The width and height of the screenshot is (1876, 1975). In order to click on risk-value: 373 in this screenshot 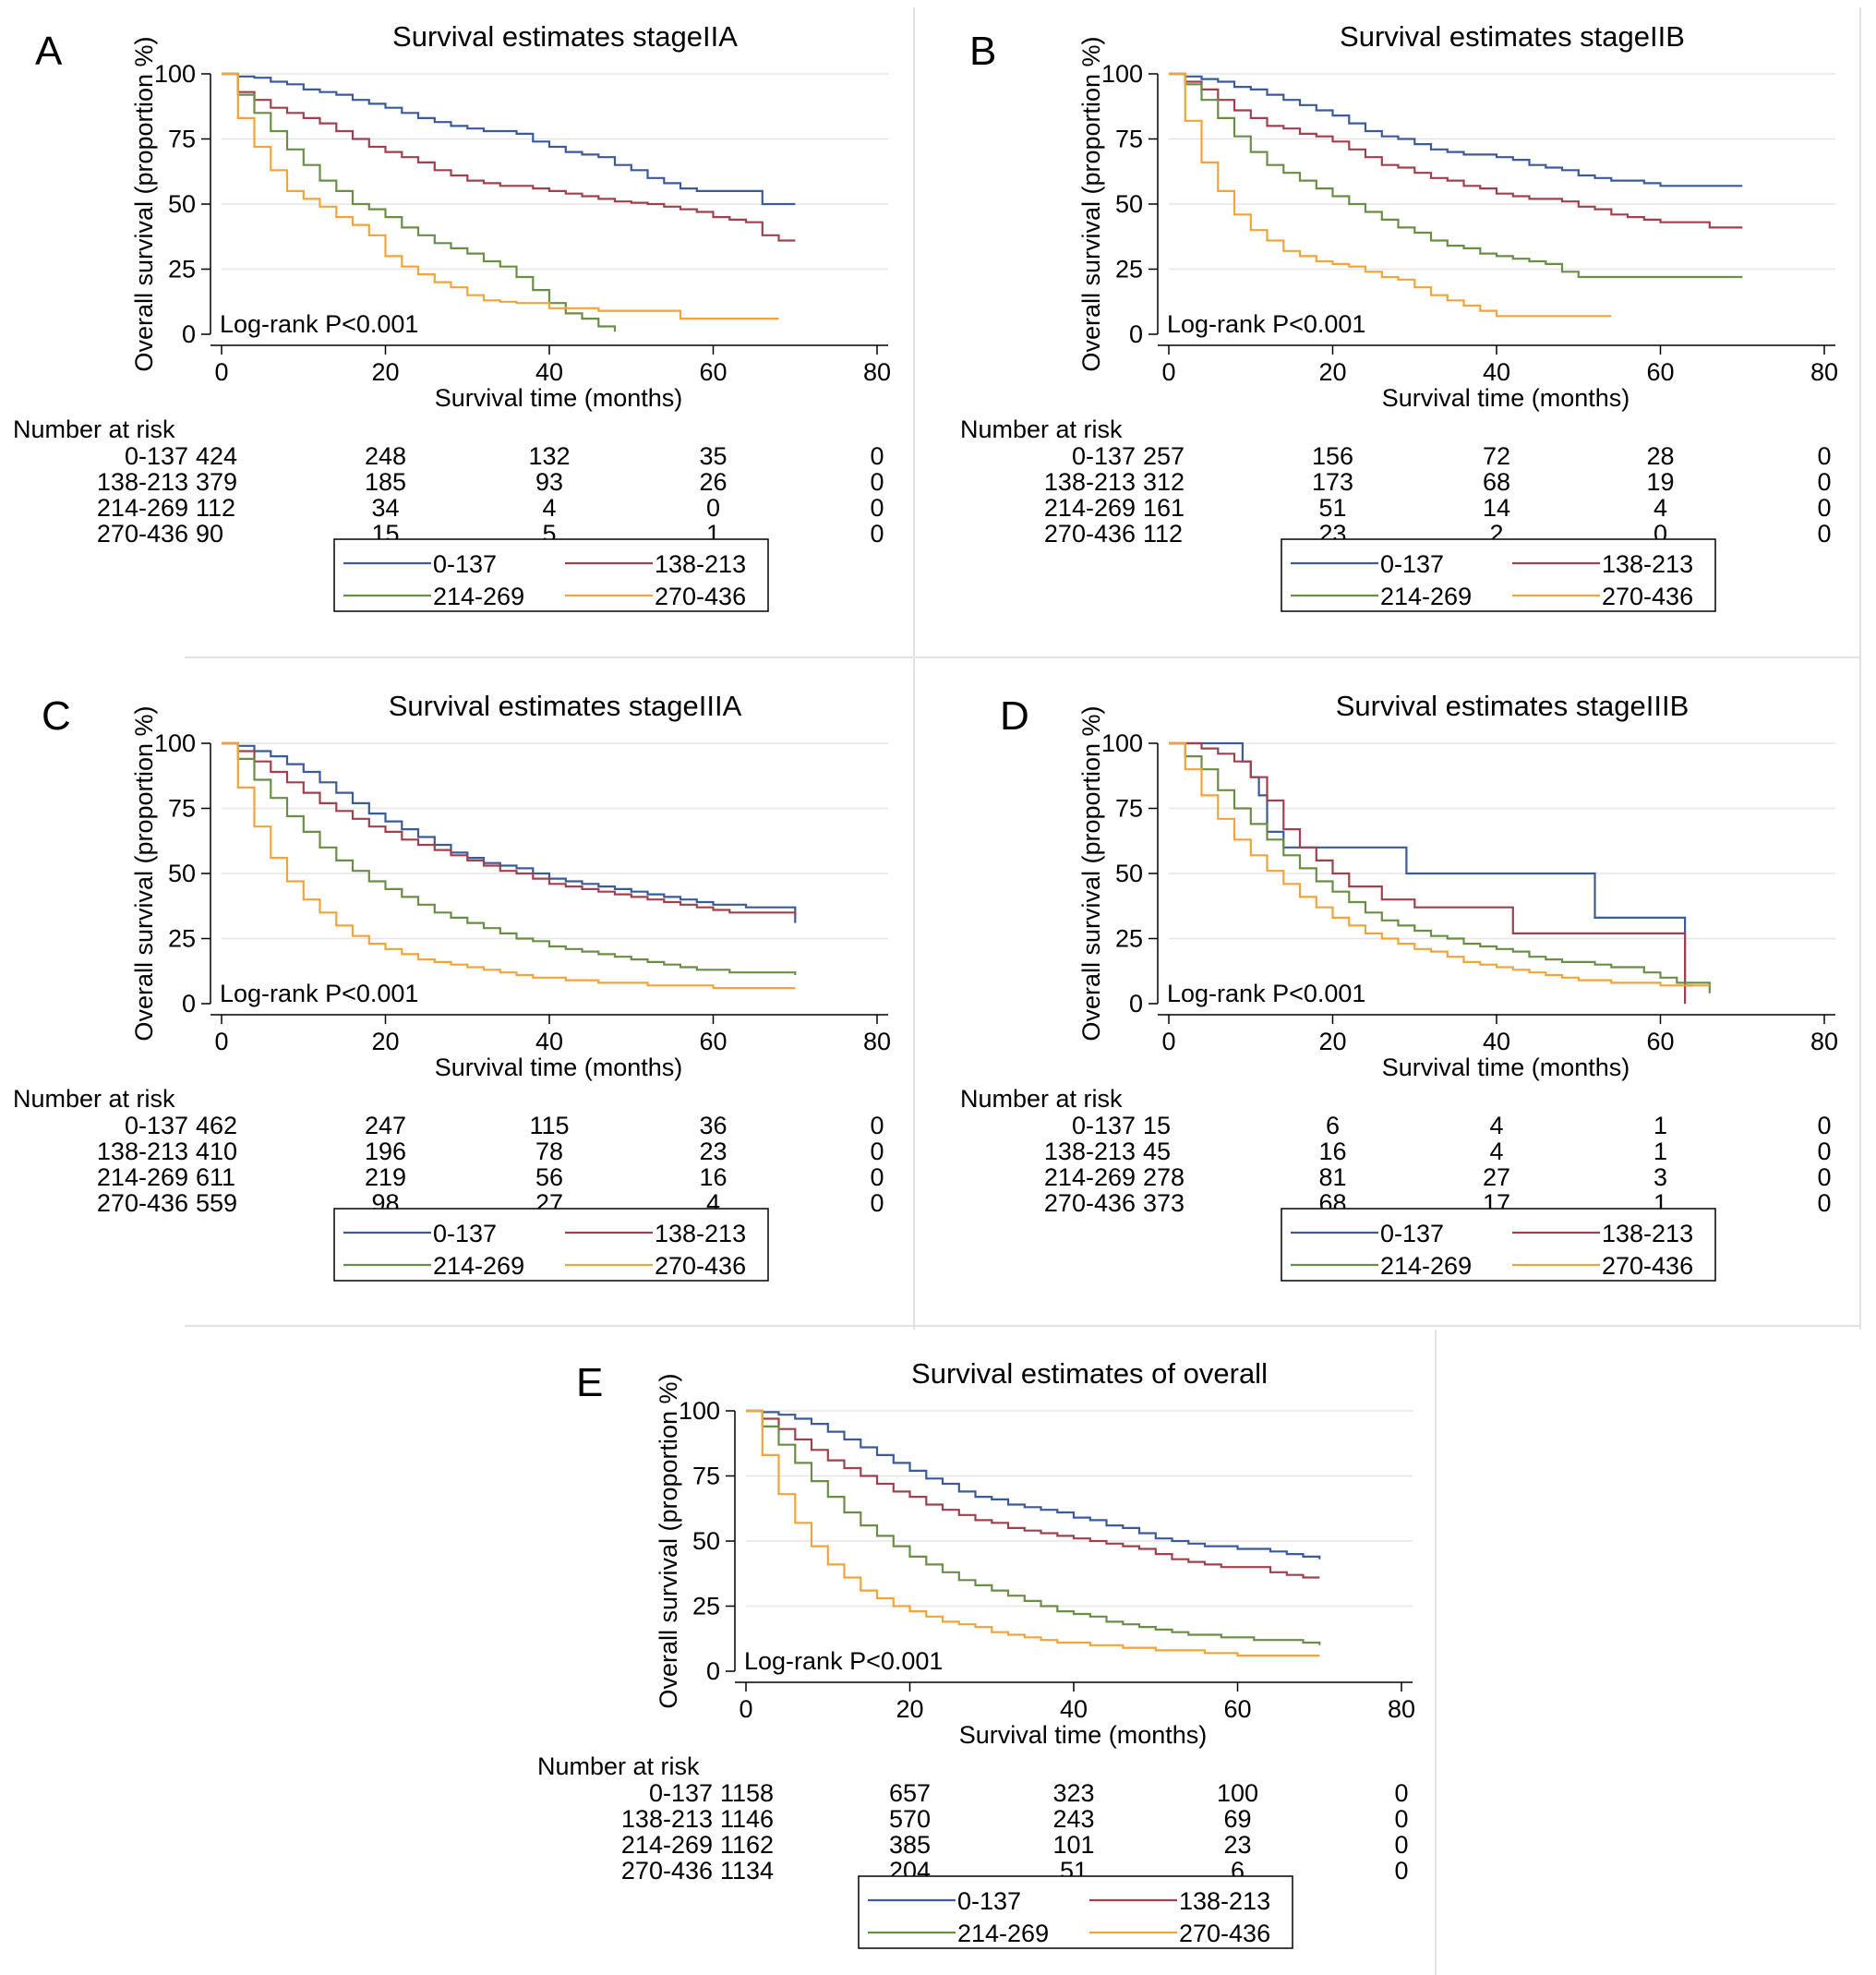, I will do `click(1164, 1203)`.